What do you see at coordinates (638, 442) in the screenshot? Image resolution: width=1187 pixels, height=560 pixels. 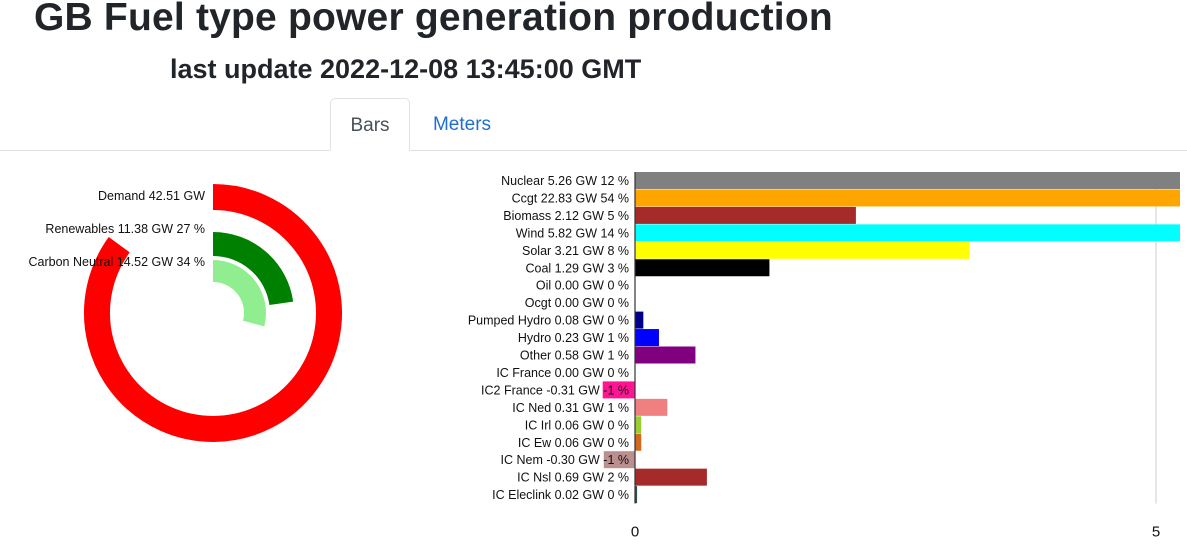 I see `bar-ic-ew` at bounding box center [638, 442].